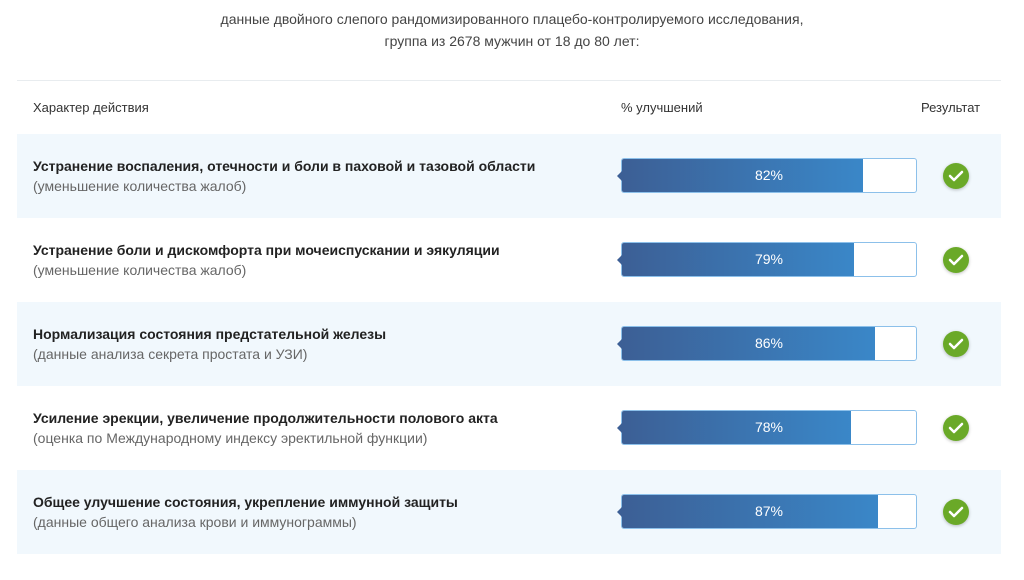 The height and width of the screenshot is (580, 1024). I want to click on progress-label: 86%, so click(769, 343).